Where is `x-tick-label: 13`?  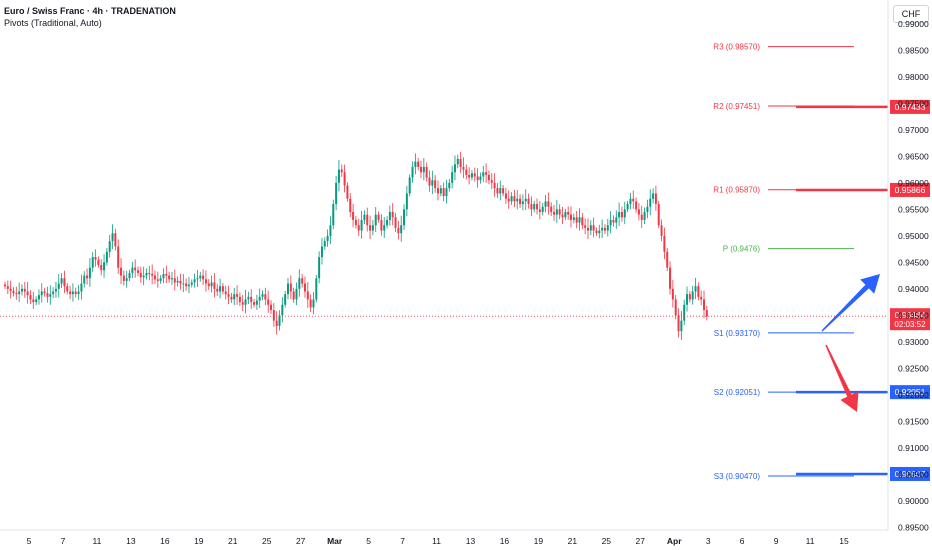
x-tick-label: 13 is located at coordinates (471, 541).